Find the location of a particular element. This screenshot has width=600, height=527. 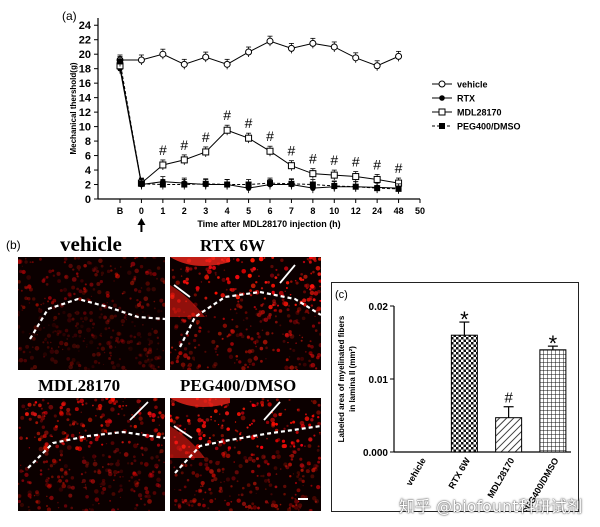

x-tick-label: 12 is located at coordinates (356, 211).